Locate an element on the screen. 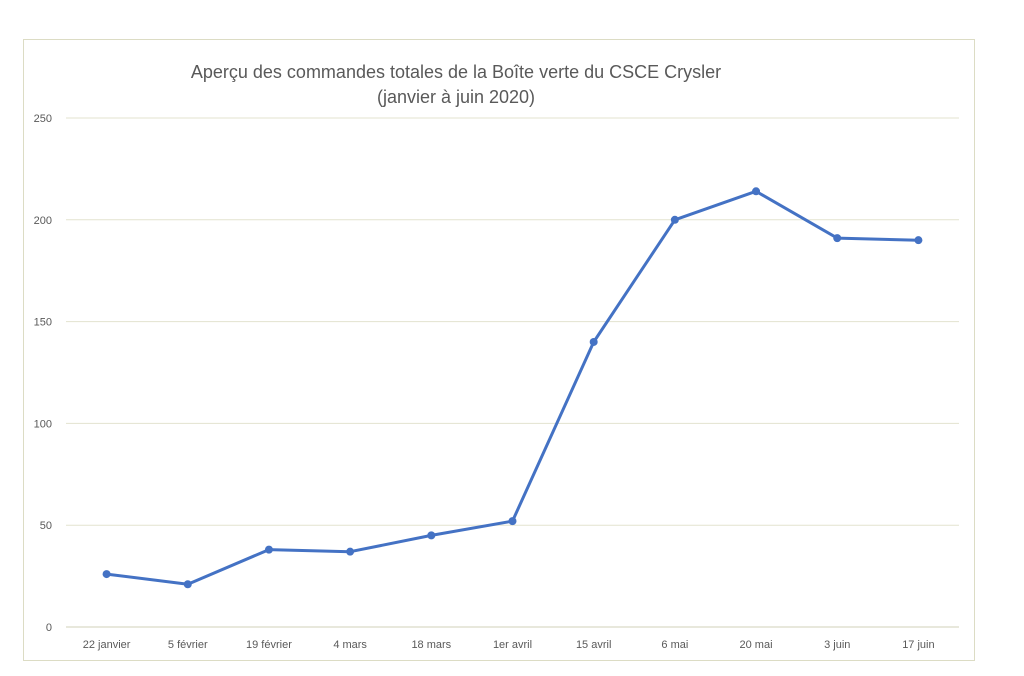 The image size is (1024, 676). x-tick-label: 22 janvier is located at coordinates (107, 645).